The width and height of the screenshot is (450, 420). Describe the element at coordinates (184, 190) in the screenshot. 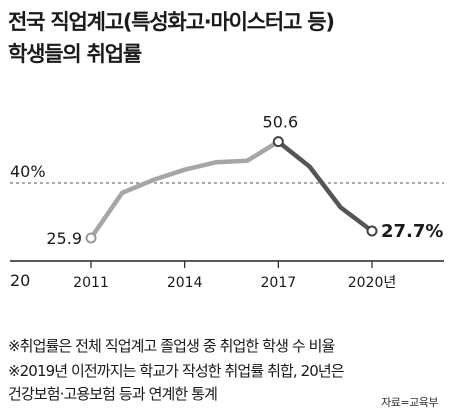

I see `series-line-rising` at that location.